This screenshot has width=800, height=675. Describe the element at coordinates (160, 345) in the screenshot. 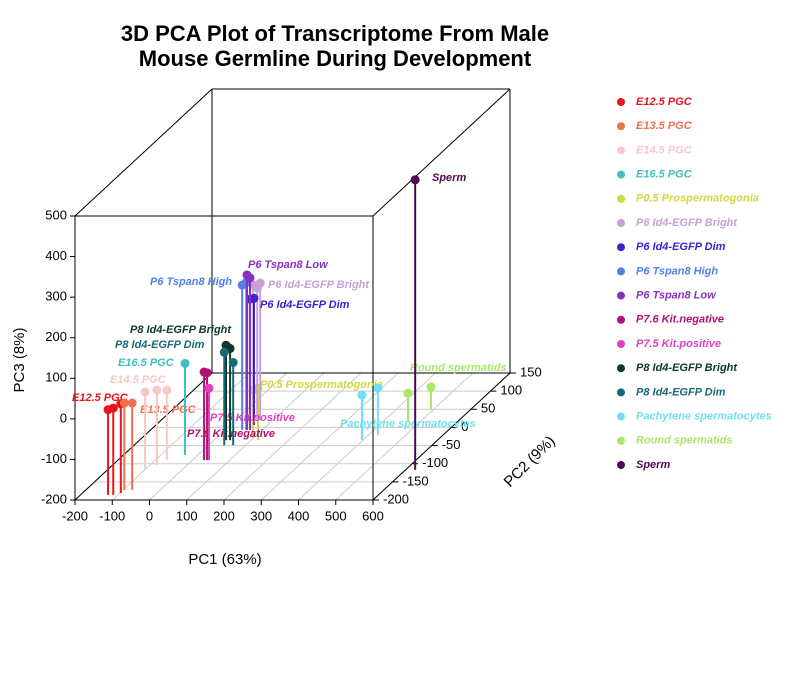

I see `point-label: P8 Id4-EGFP Dim` at that location.